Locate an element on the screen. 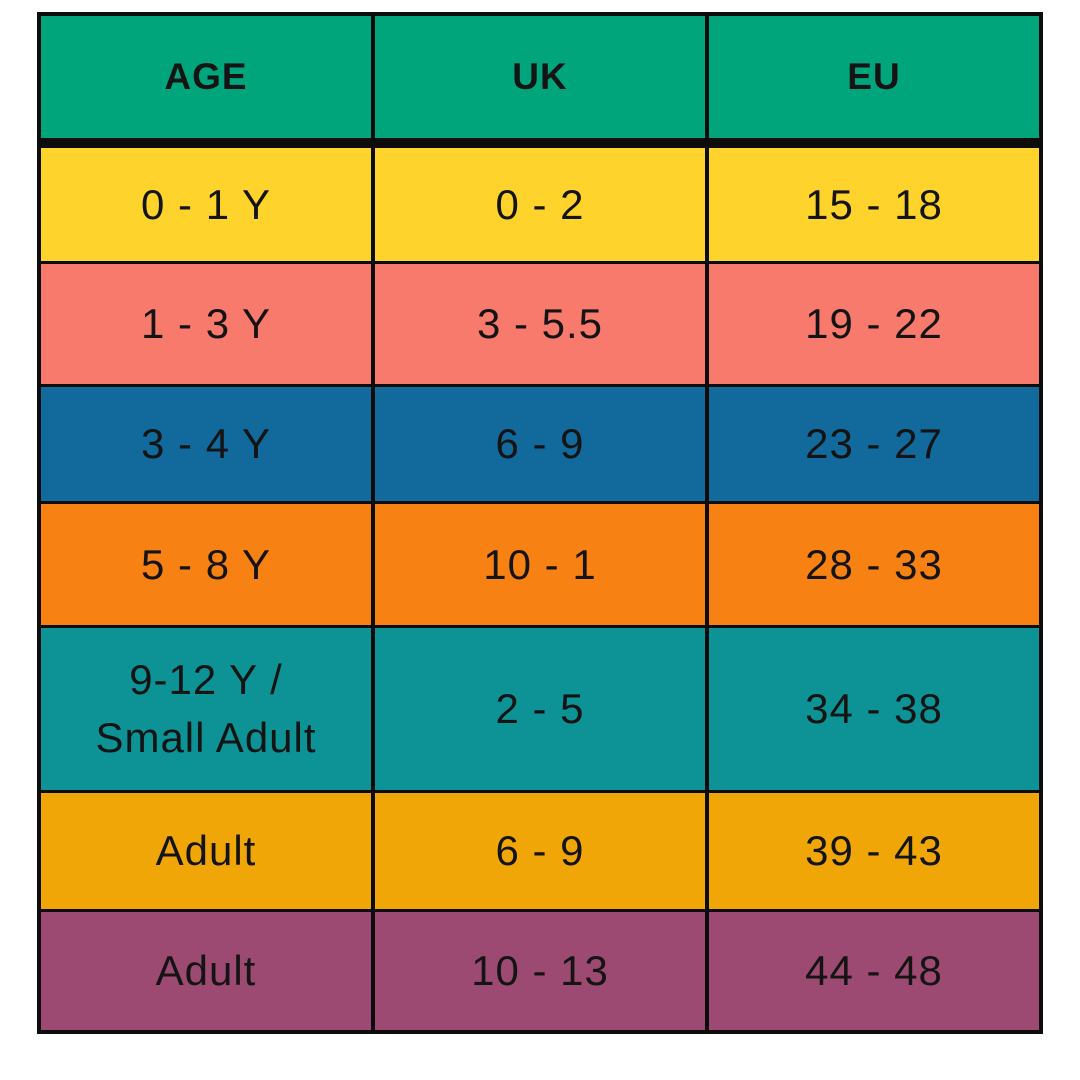  cell-eu: 28 - 33 is located at coordinates (874, 564).